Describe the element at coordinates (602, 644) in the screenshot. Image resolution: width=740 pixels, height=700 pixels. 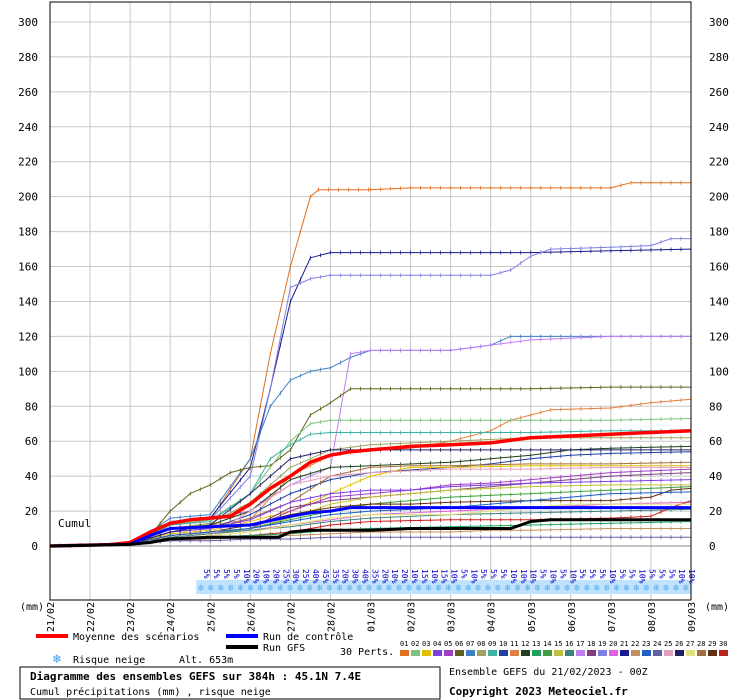
I see `perturbation-number: 19` at that location.